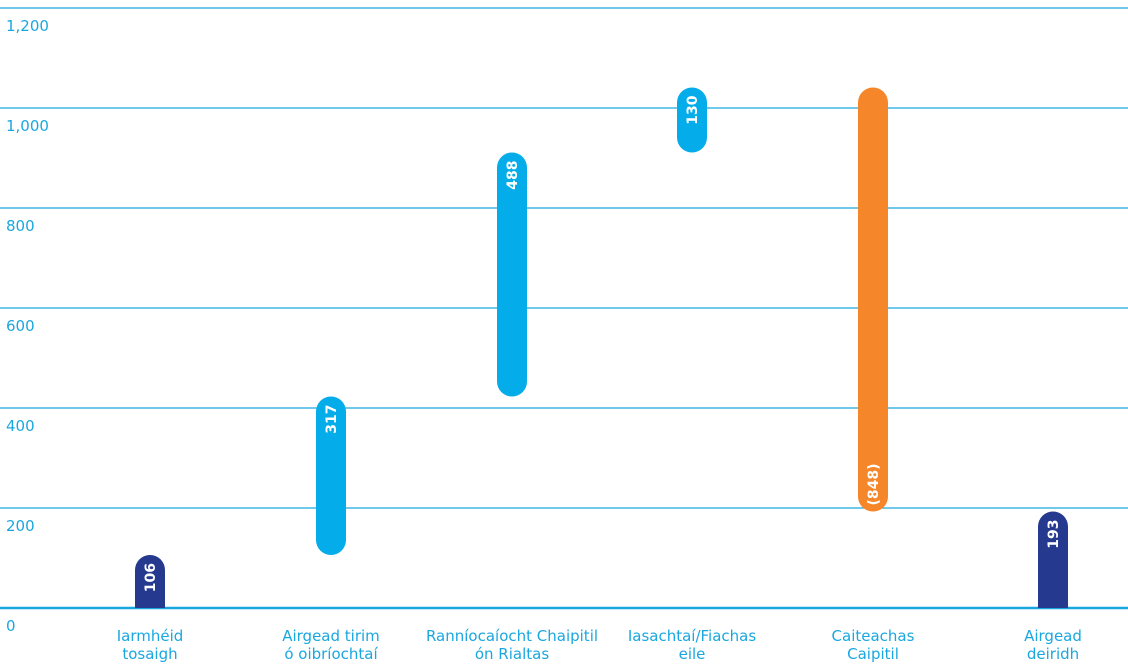 Image resolution: width=1128 pixels, height=664 pixels. I want to click on x-category-label: Airgead tirim ó oibríochtaí, so click(331, 645).